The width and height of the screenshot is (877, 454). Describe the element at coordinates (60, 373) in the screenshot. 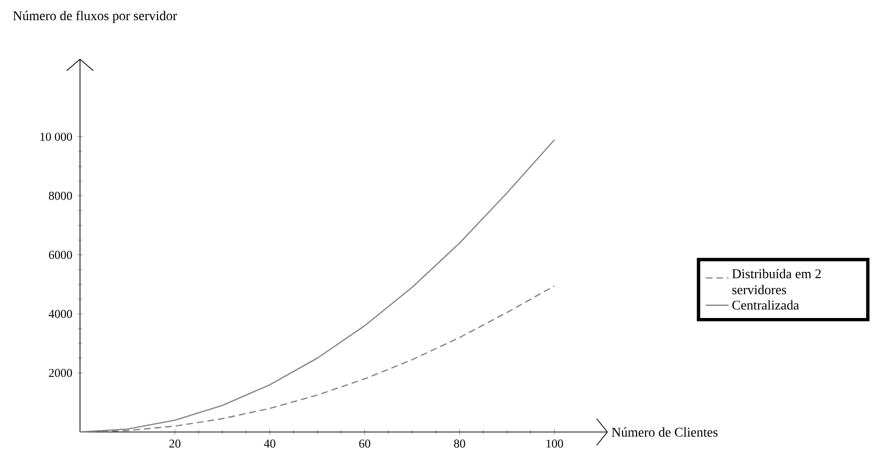

I see `y-tick-label: 2000` at that location.